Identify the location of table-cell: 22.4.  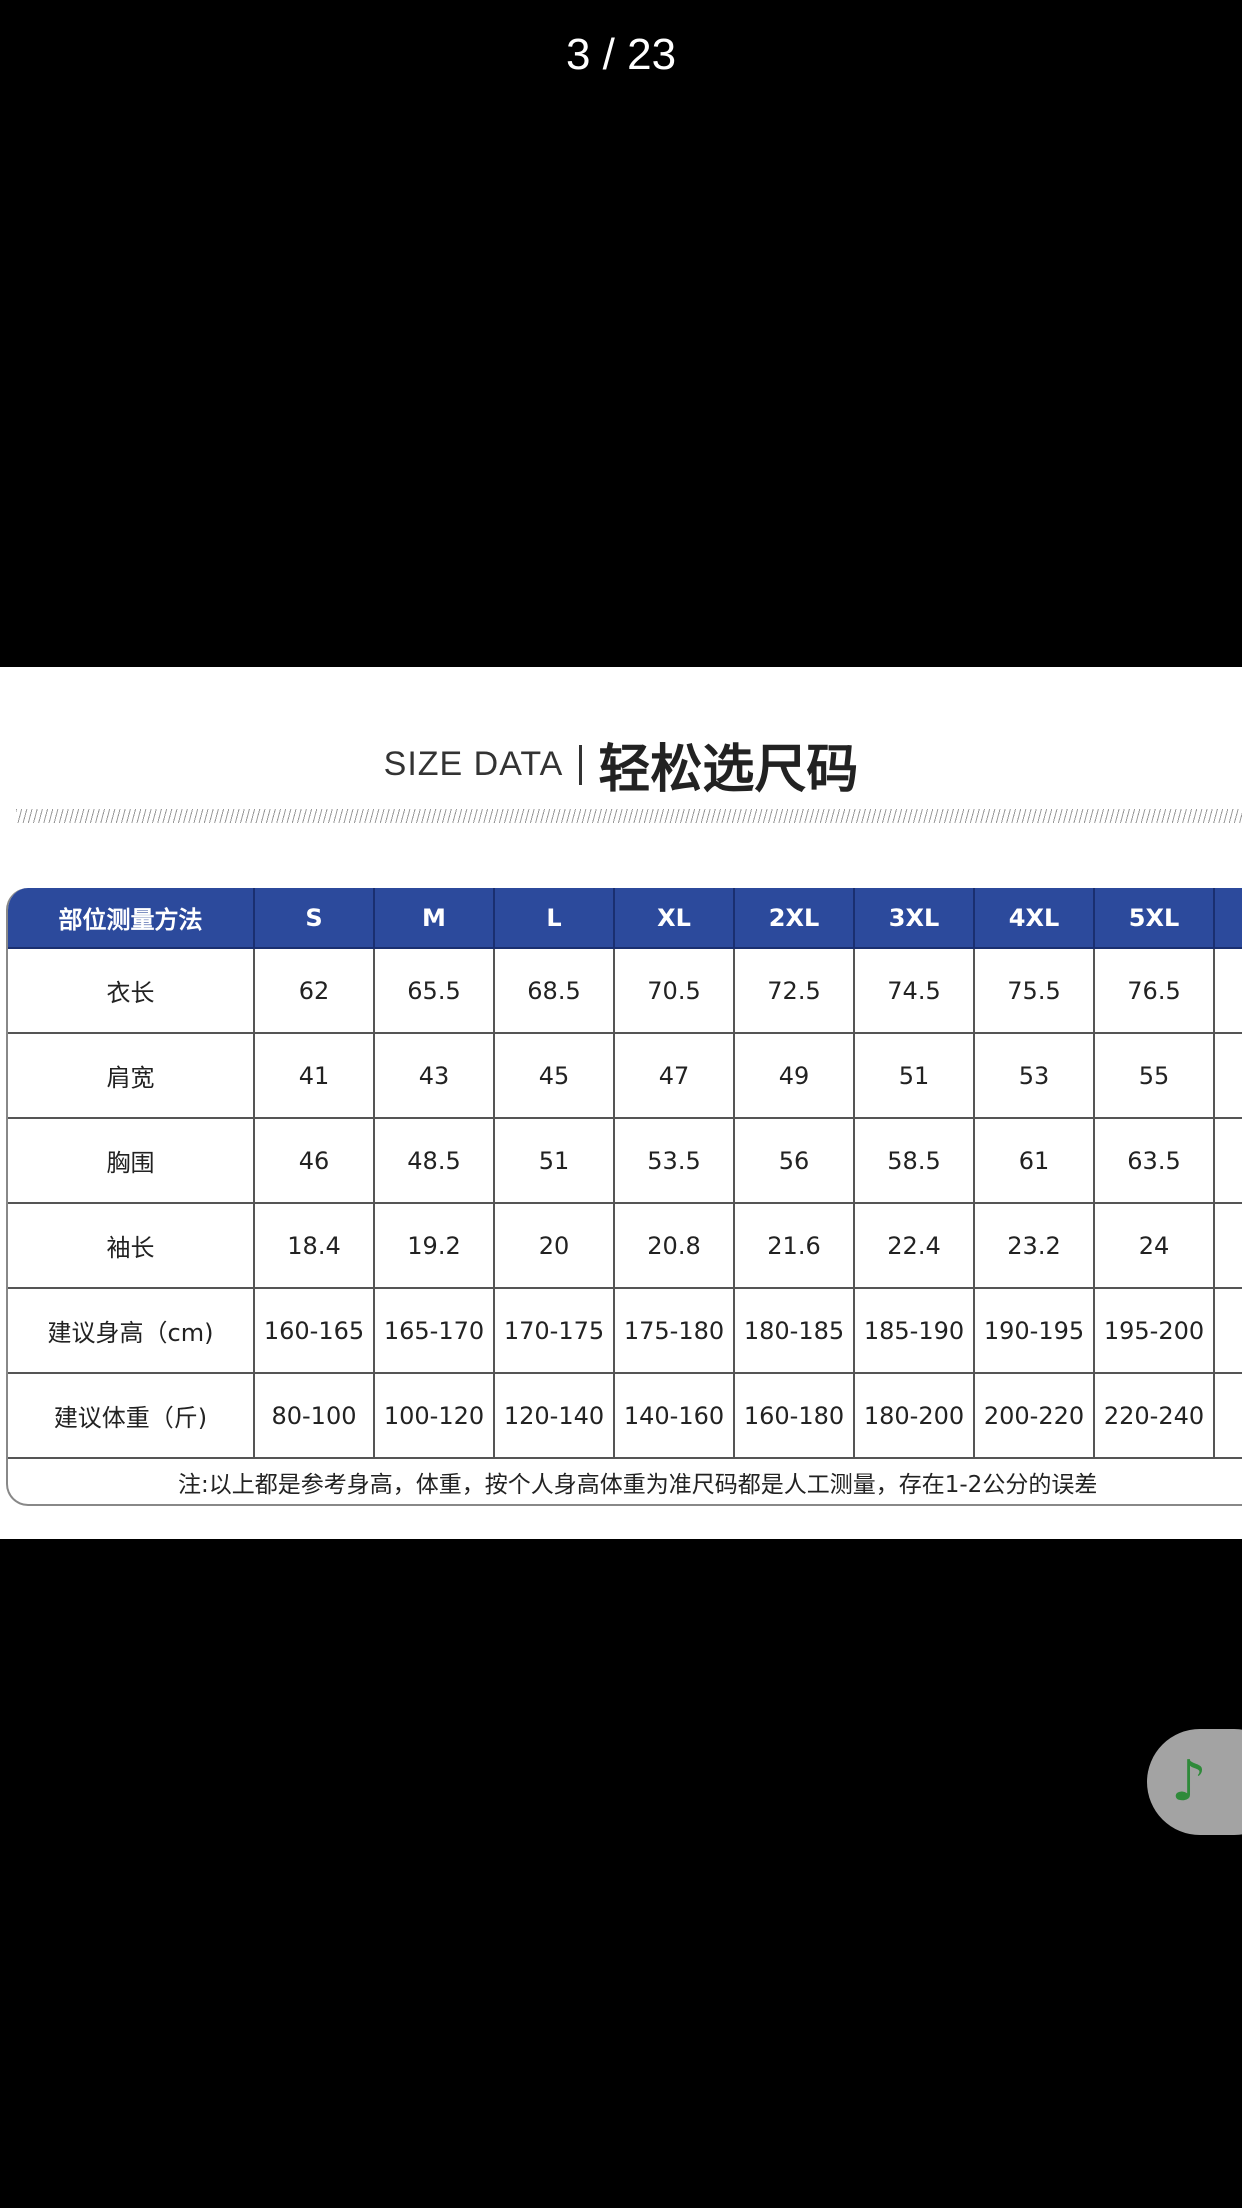
(915, 1245).